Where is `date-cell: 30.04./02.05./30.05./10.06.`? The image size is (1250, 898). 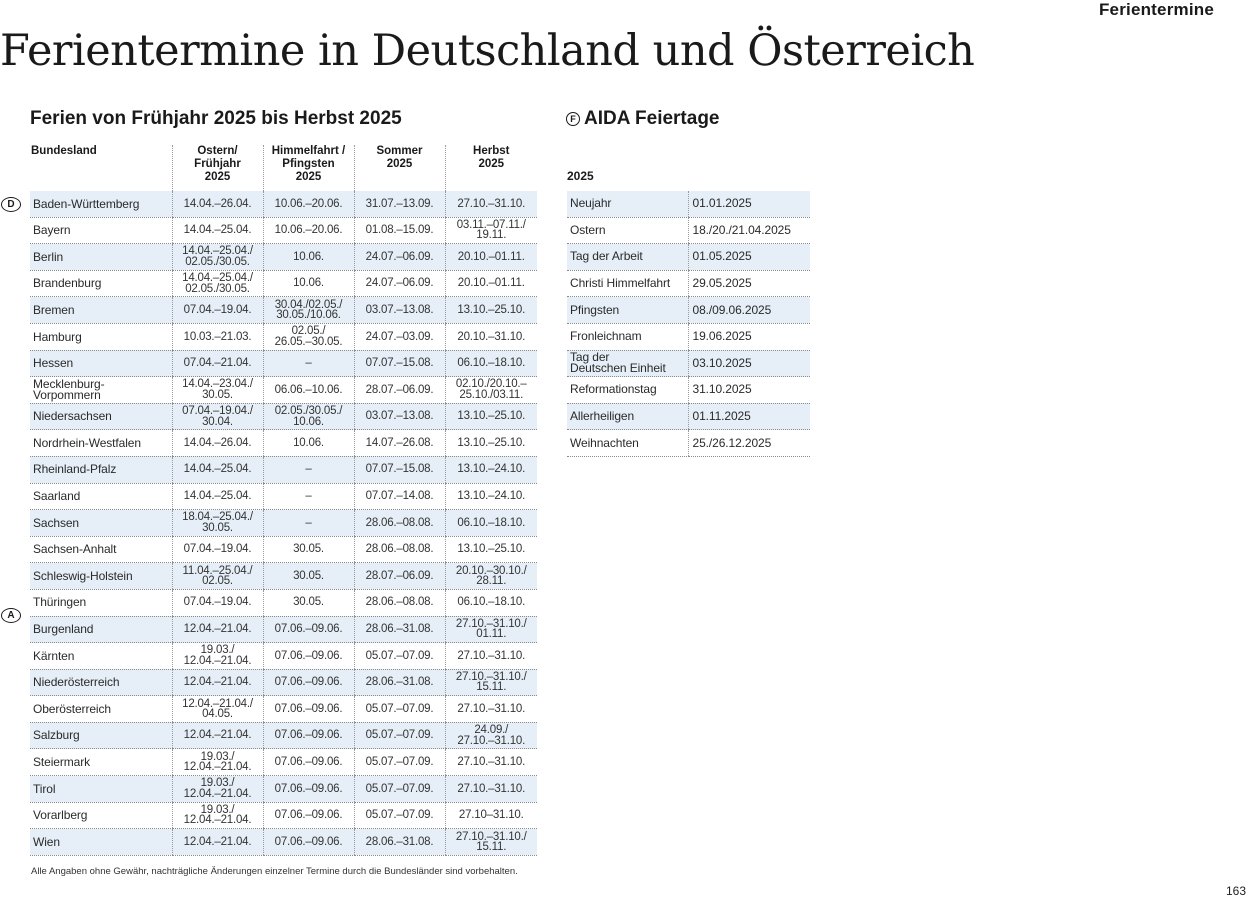 date-cell: 30.04./02.05./30.05./10.06. is located at coordinates (308, 310).